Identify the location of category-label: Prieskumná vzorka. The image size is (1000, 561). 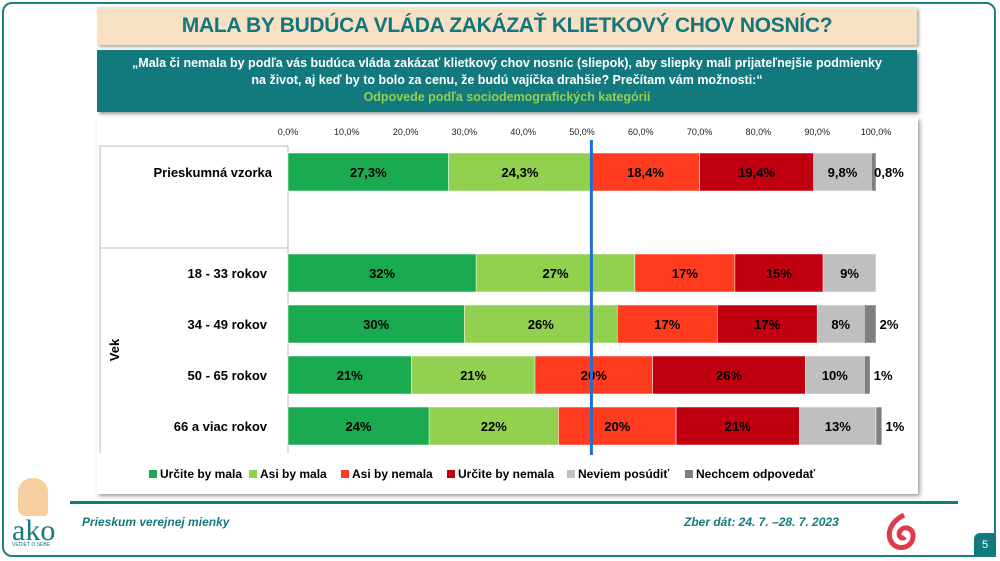
(212, 172).